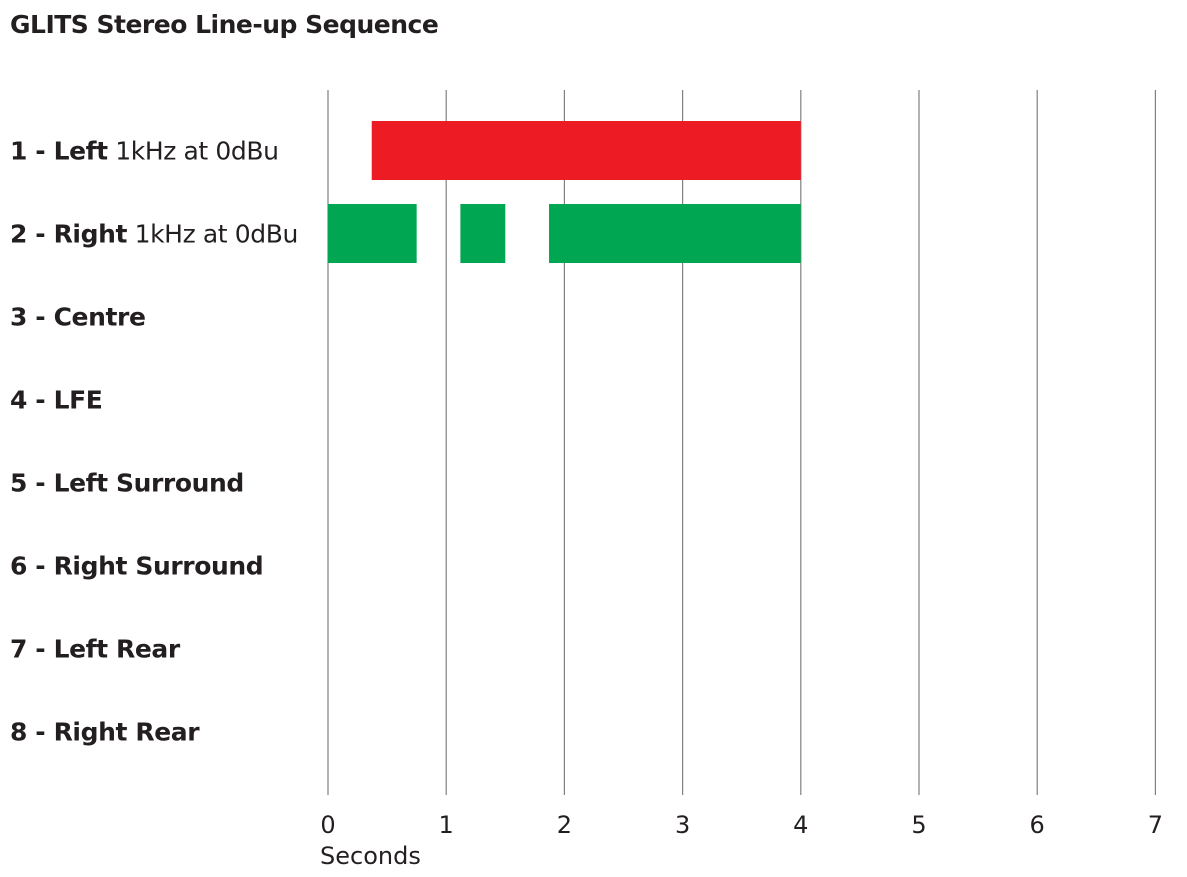 Image resolution: width=1187 pixels, height=877 pixels. What do you see at coordinates (224, 24) in the screenshot?
I see `chart-title: GLITS Stereo Line-up Sequence` at bounding box center [224, 24].